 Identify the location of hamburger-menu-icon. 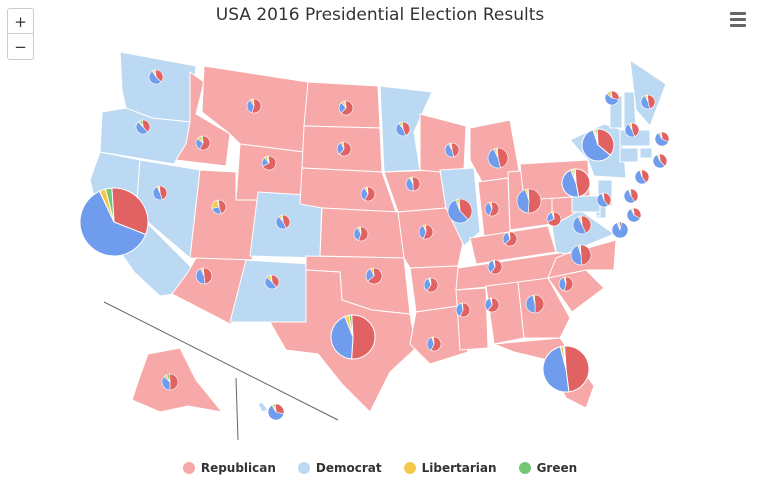
(742, 22).